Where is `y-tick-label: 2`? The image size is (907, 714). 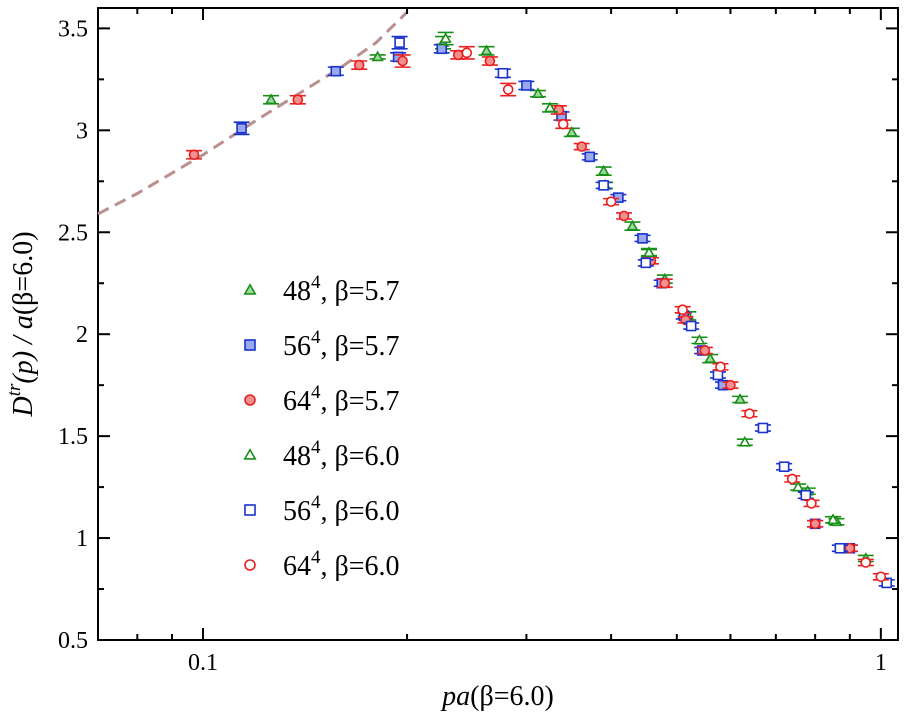
y-tick-label: 2 is located at coordinates (82, 335).